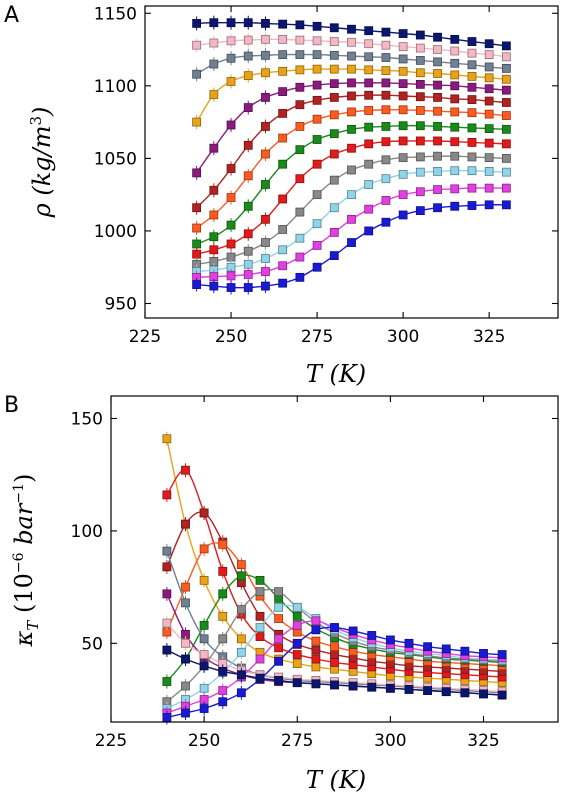 This screenshot has width=565, height=800. What do you see at coordinates (92, 644) in the screenshot?
I see `y-tick-label: 50` at bounding box center [92, 644].